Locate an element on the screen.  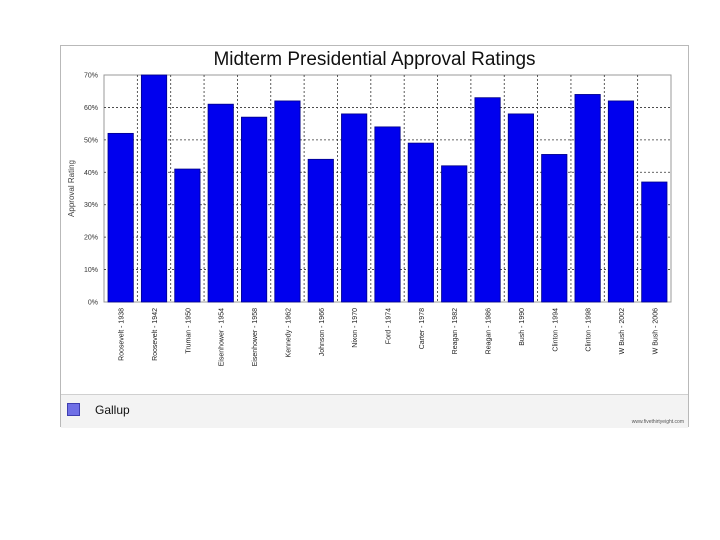
y-tick-label: 30% is located at coordinates (91, 205).